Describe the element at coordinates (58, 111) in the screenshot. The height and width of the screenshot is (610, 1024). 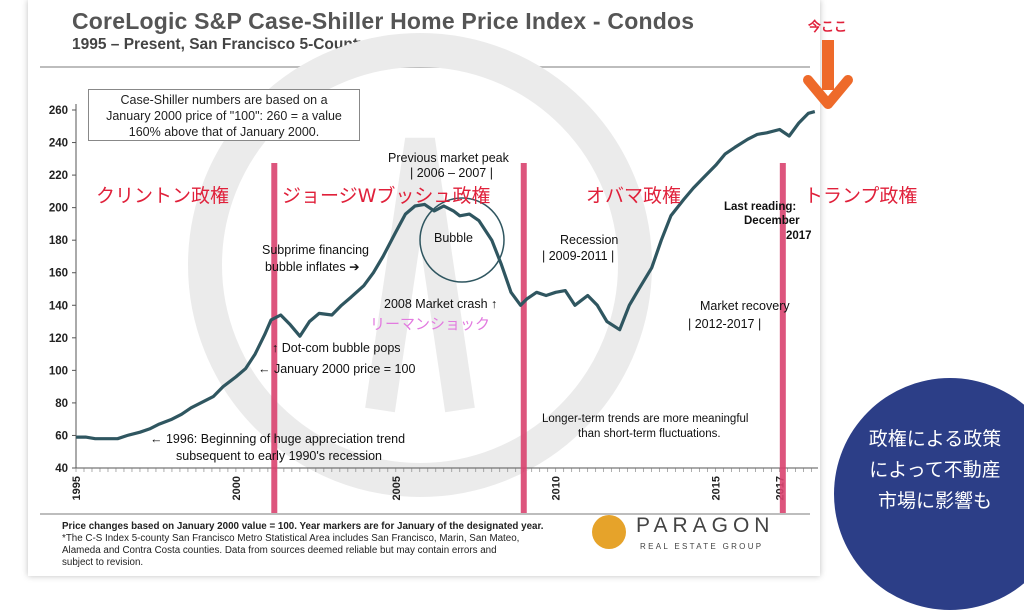
I see `y-tick-label: 260` at that location.